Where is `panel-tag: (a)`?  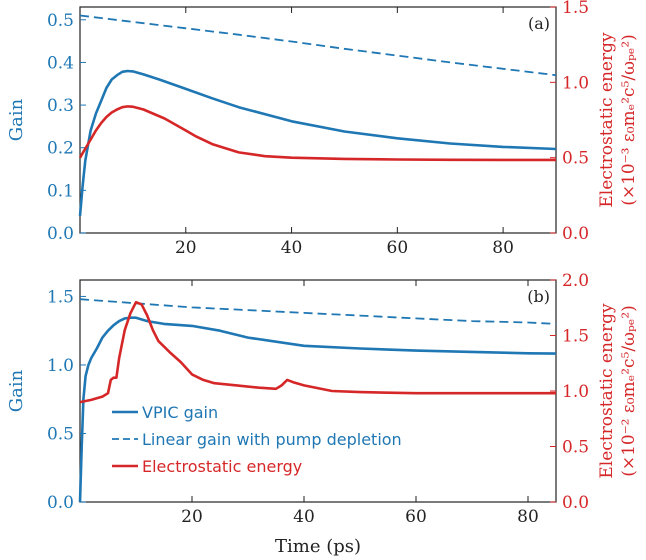
panel-tag: (a) is located at coordinates (539, 23).